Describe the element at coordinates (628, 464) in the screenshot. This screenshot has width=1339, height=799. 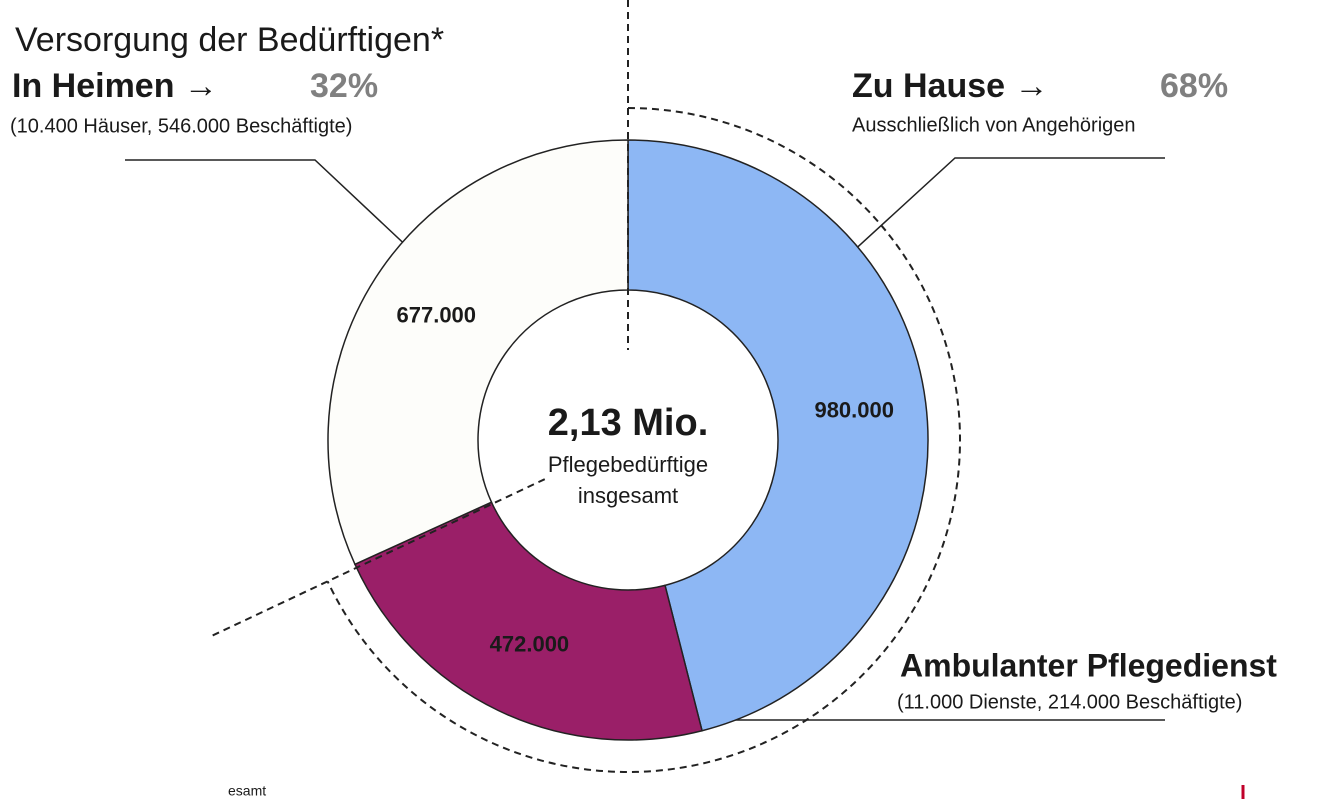
I see `center-line: Pflegebedürftige` at that location.